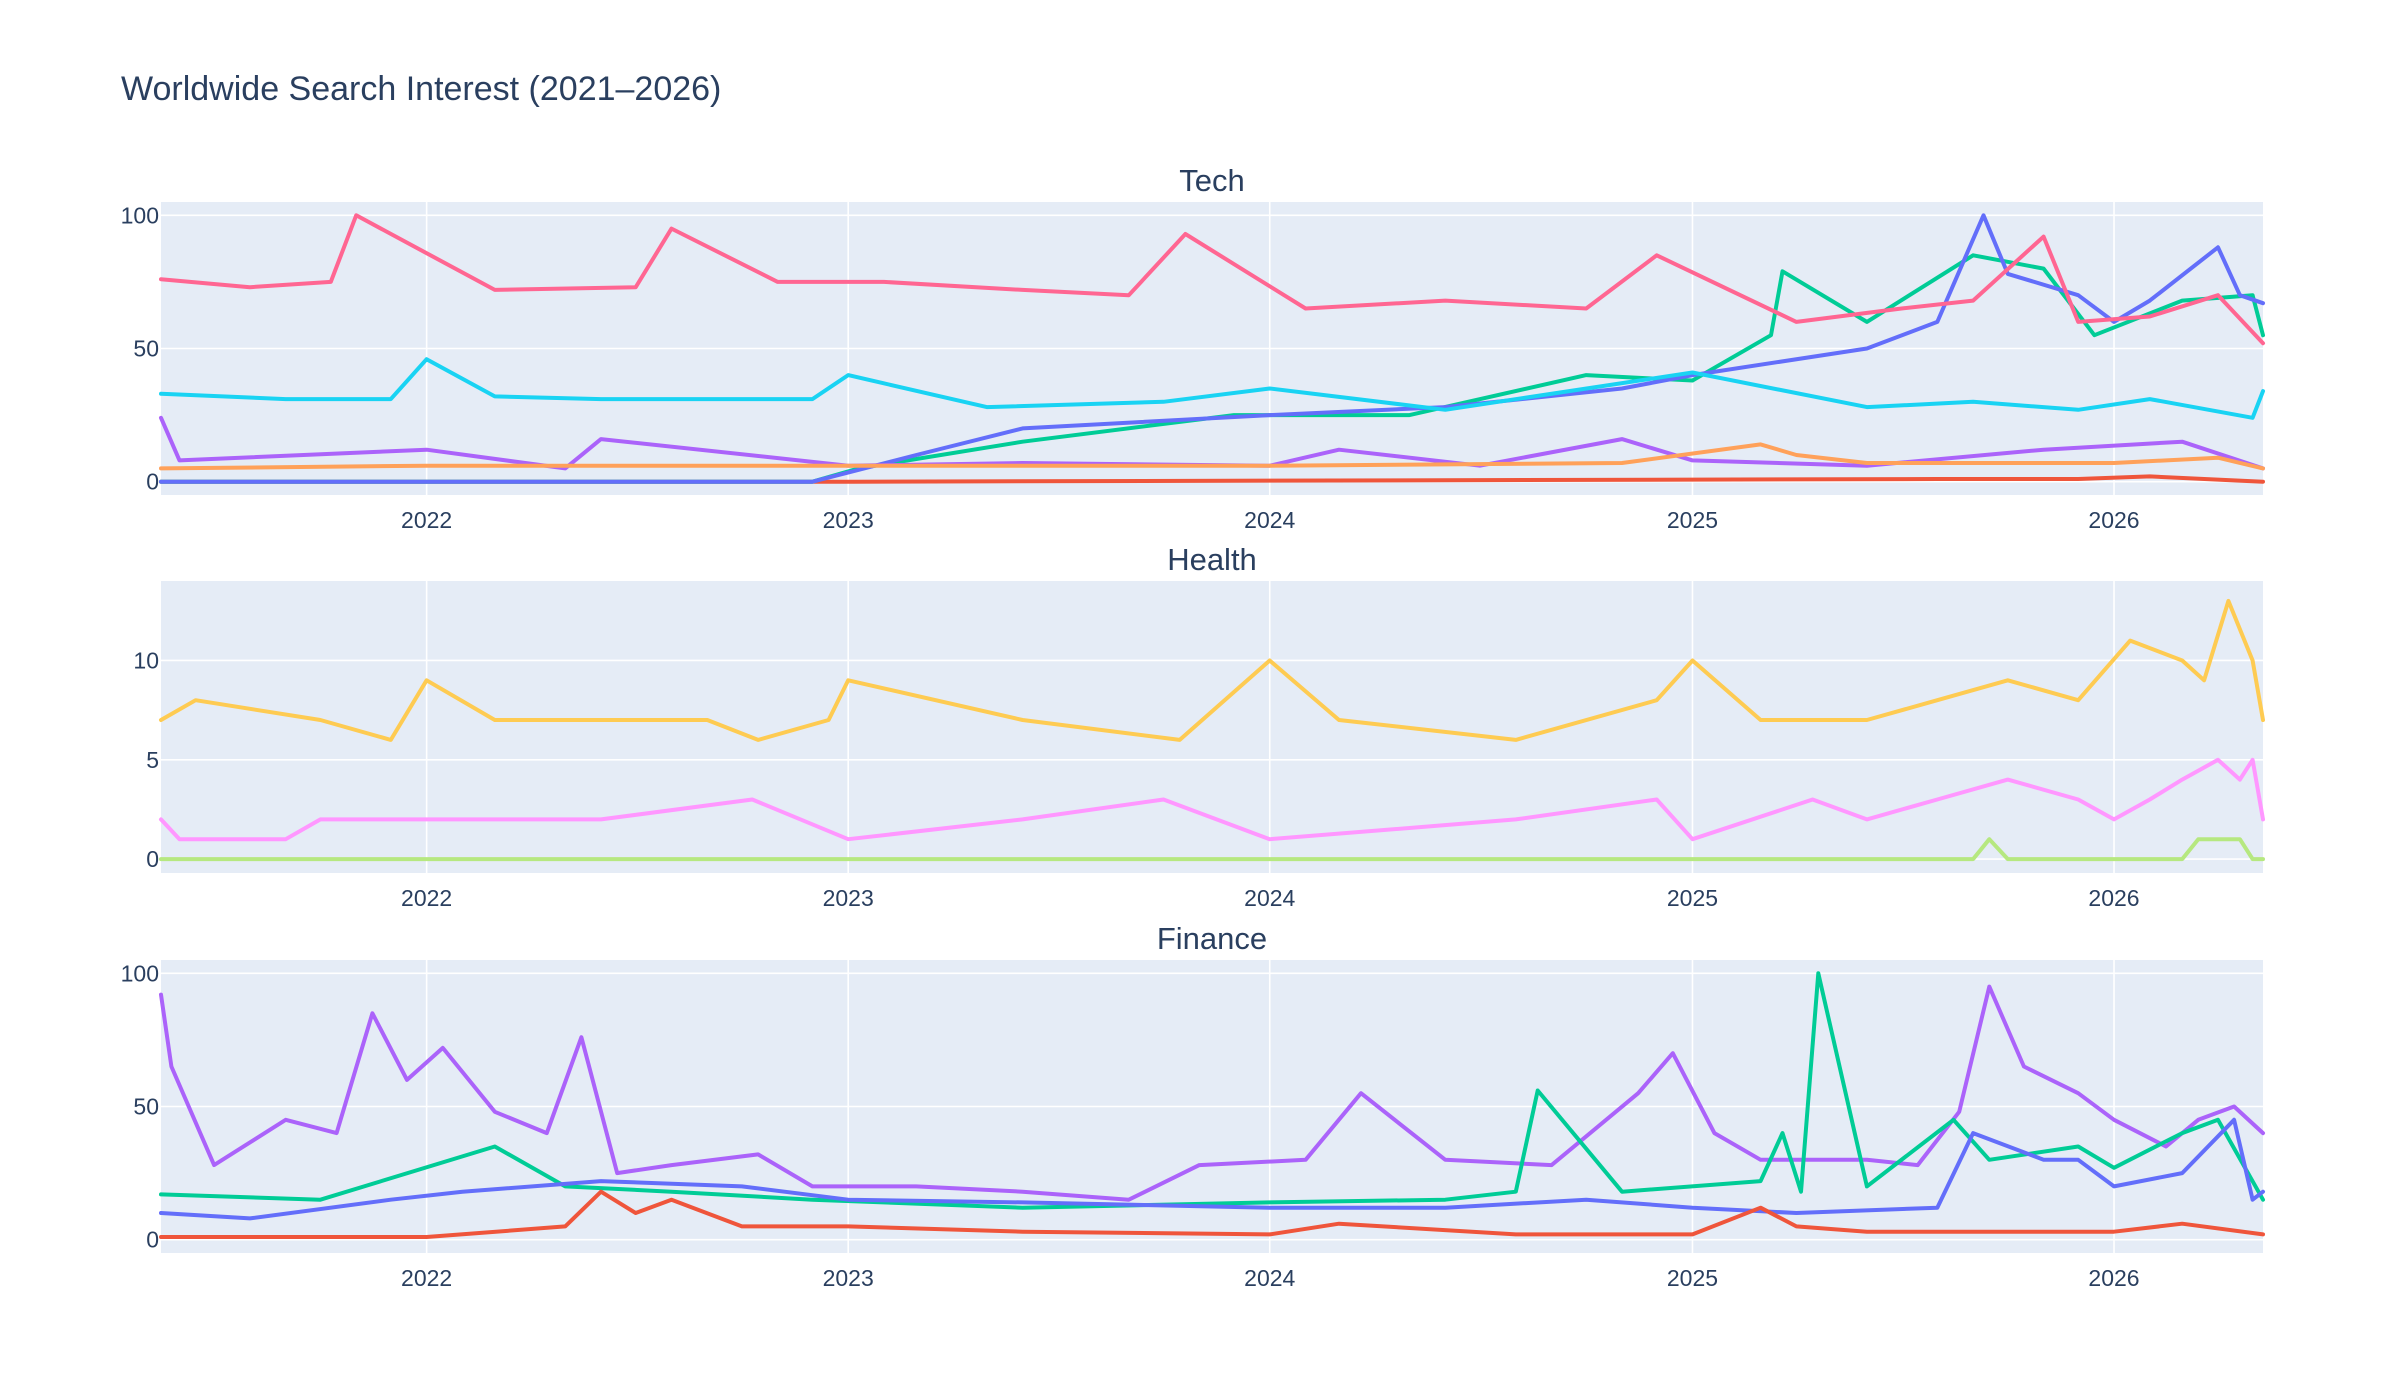 This screenshot has height=1400, width=2400. Describe the element at coordinates (1211, 180) in the screenshot. I see `panel-title: Tech` at that location.